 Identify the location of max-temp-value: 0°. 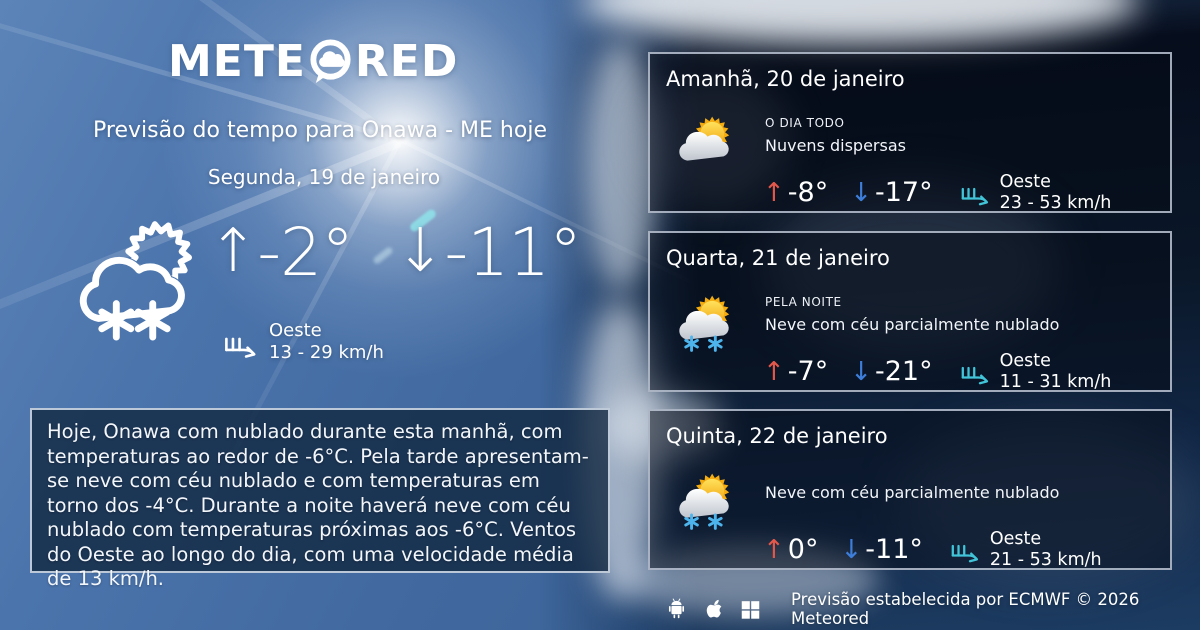
(803, 550).